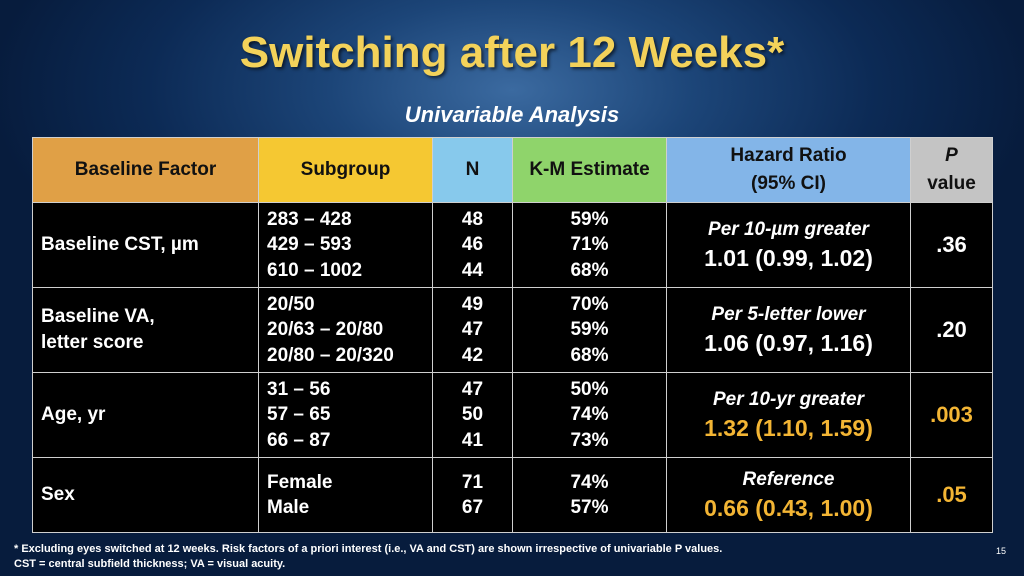 This screenshot has height=576, width=1024. I want to click on n-cell: 49 47 42, so click(472, 330).